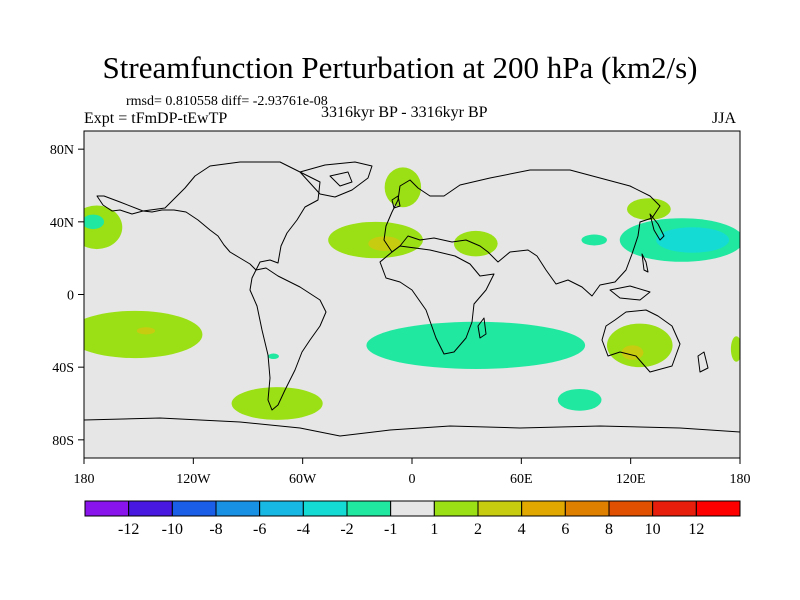  What do you see at coordinates (521, 479) in the screenshot?
I see `x-tick-label-4: 60E` at bounding box center [521, 479].